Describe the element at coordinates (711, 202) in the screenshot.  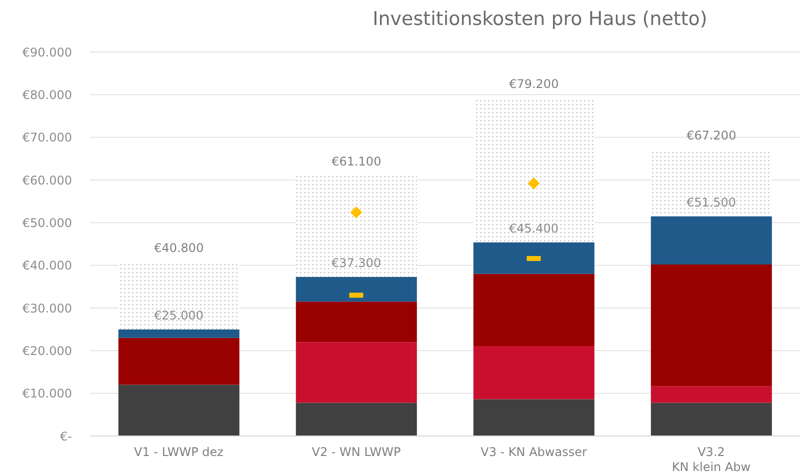
I see `annotation: €51.500` at that location.